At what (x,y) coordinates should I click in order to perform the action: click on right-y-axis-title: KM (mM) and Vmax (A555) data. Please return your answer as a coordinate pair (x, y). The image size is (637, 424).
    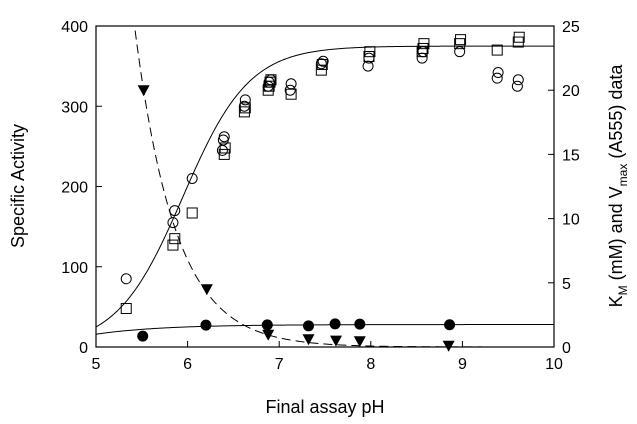
    Looking at the image, I should click on (618, 186).